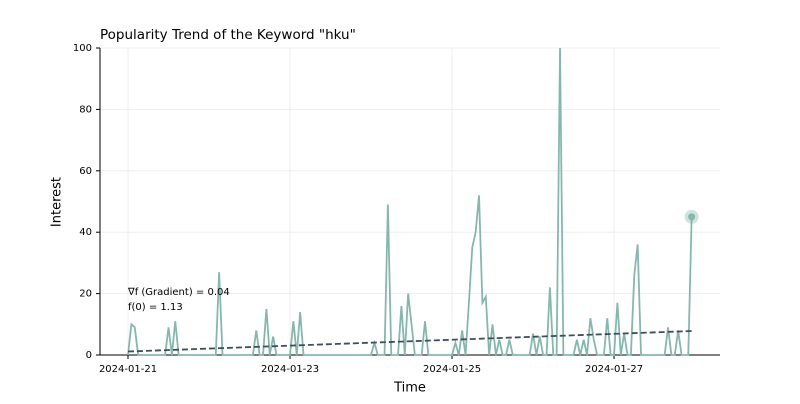 This screenshot has height=404, width=800. What do you see at coordinates (155, 307) in the screenshot?
I see `annotation: f(0) = 1.13` at bounding box center [155, 307].